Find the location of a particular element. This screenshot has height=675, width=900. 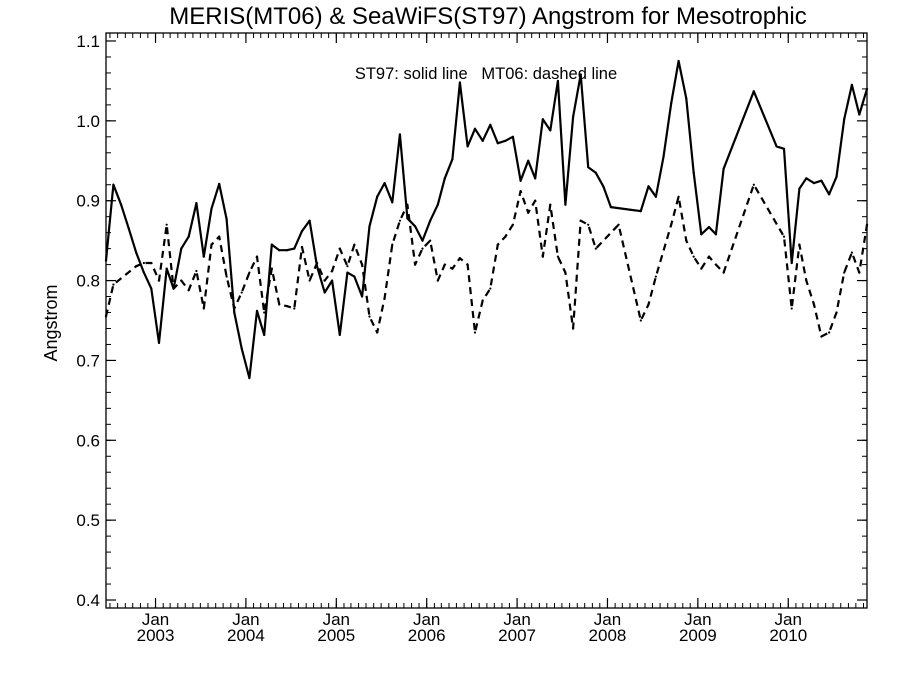

y-tick-label: 0.5 is located at coordinates (88, 520).